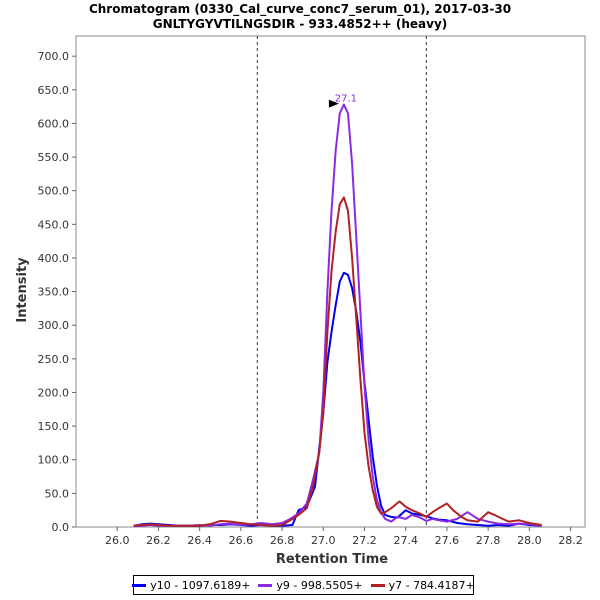 The image size is (600, 600). Describe the element at coordinates (300, 24) in the screenshot. I see `chart-subtitle: GNLTYGYVTILNGSDIR - 933.4852++ (heavy)` at that location.